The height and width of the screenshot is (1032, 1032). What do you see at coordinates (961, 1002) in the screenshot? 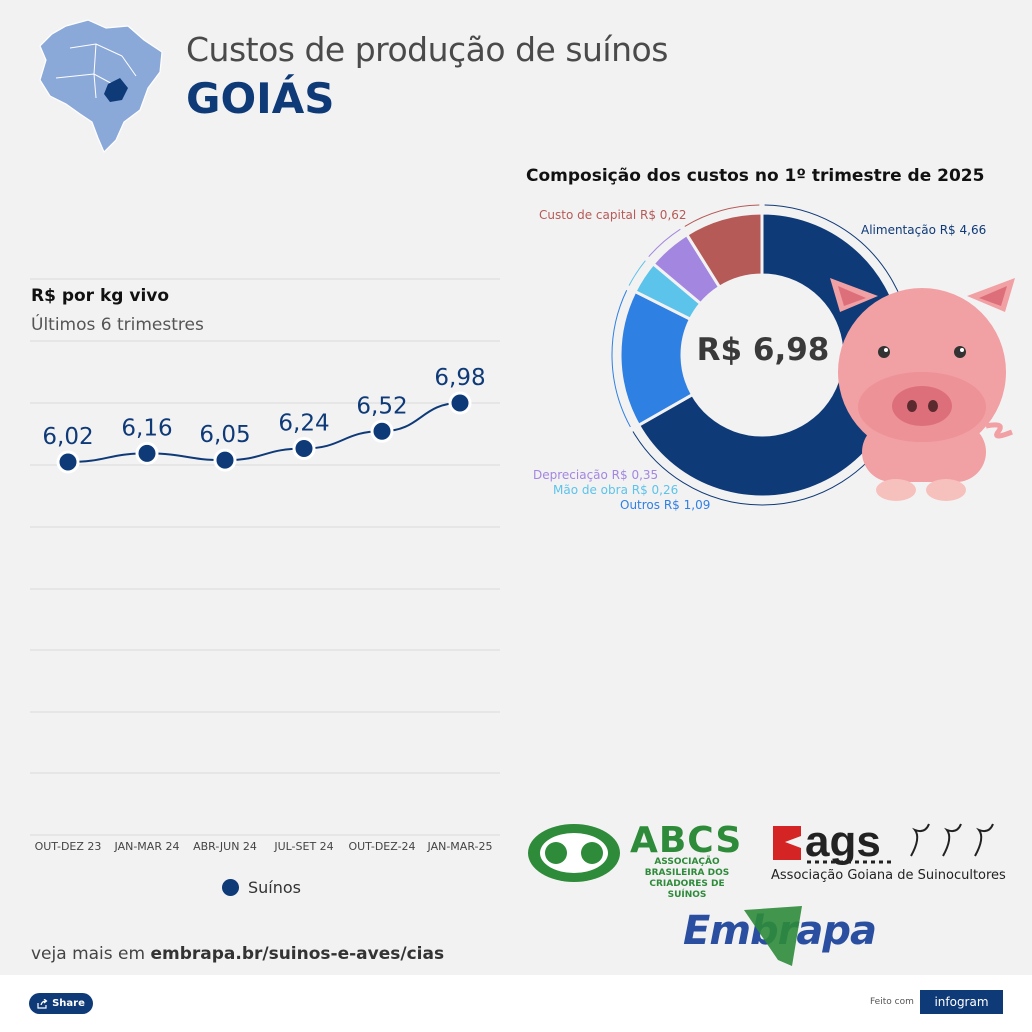
I see `infogram-logo: infogram` at bounding box center [961, 1002].